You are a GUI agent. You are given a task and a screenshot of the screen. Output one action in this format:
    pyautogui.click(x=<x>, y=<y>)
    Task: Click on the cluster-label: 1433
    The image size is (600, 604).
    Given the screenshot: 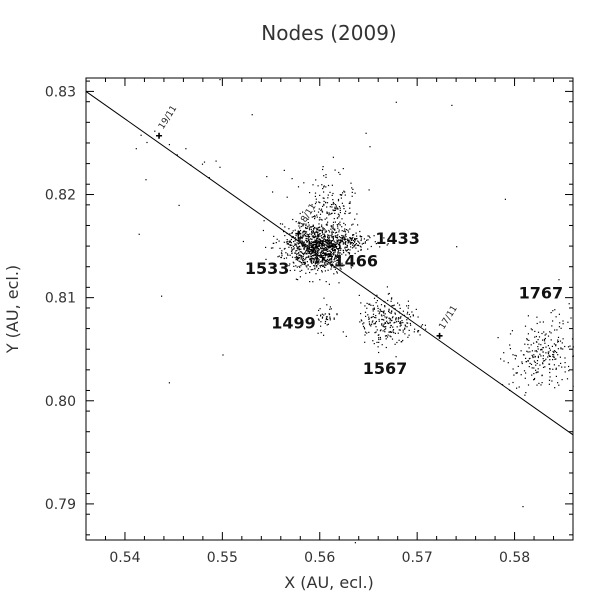 What is the action you would take?
    pyautogui.click(x=397, y=238)
    